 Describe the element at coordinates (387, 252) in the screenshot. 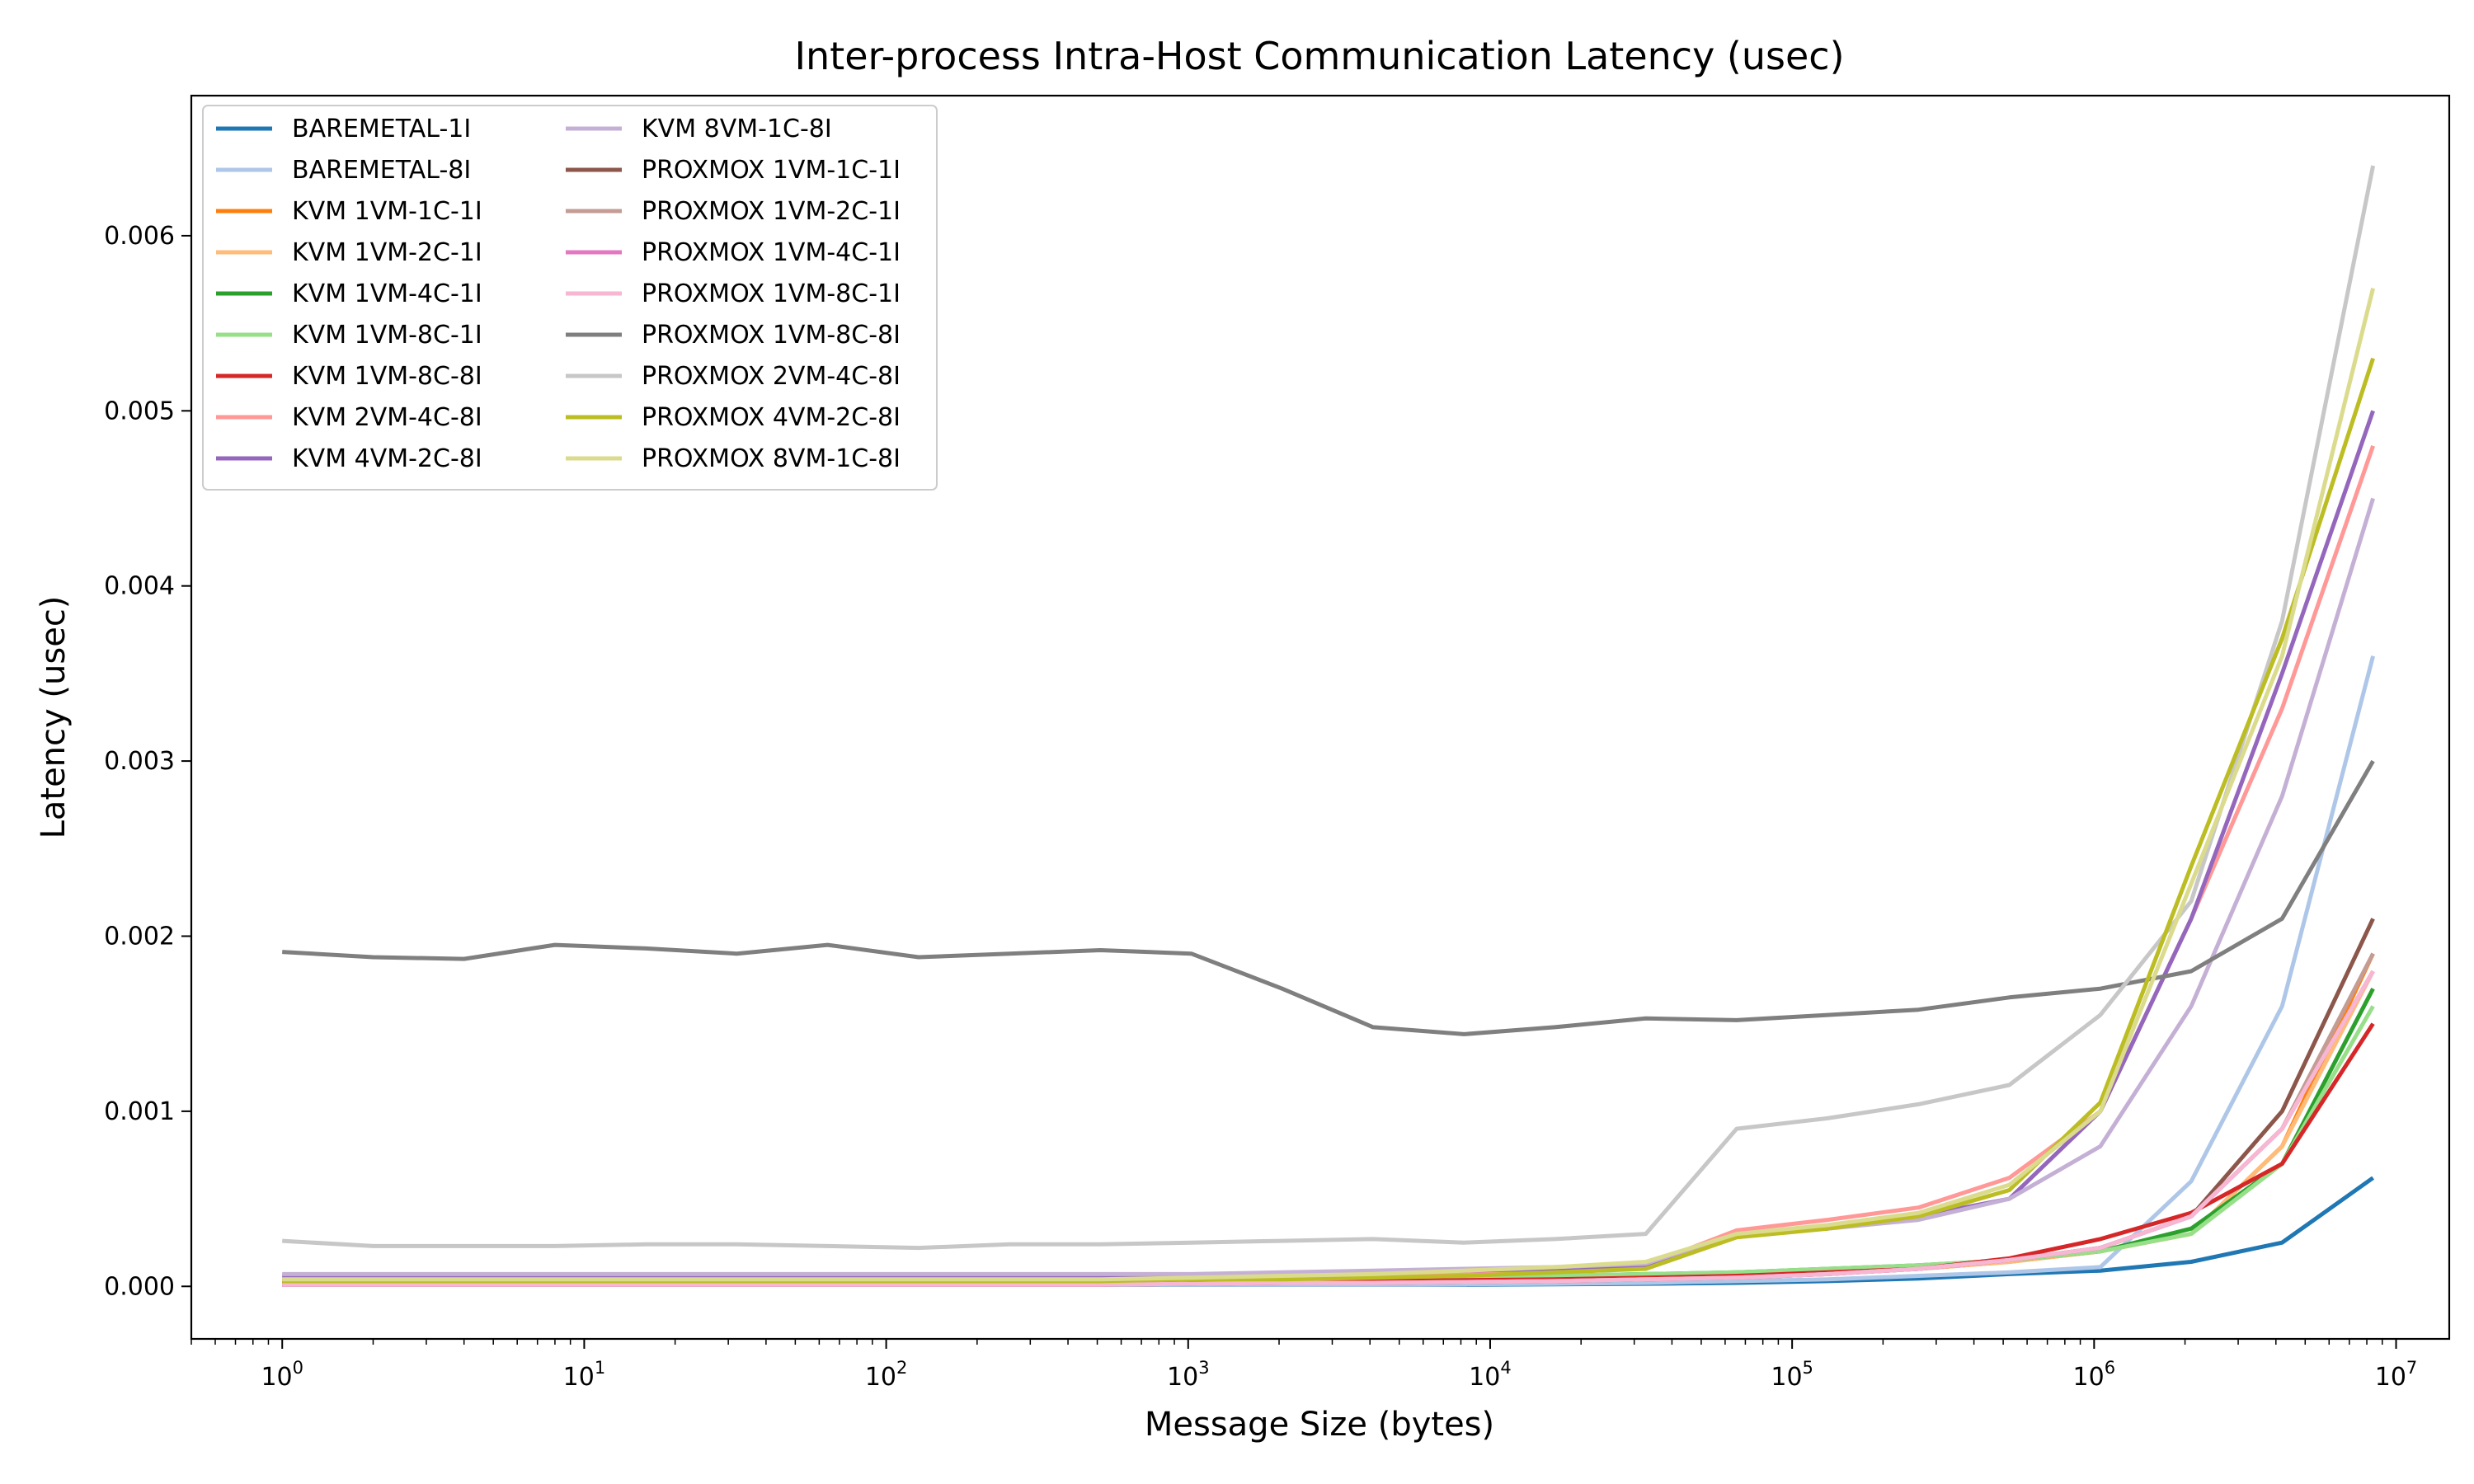

I see `legend-label: KVM 1VM-2C-1I` at that location.